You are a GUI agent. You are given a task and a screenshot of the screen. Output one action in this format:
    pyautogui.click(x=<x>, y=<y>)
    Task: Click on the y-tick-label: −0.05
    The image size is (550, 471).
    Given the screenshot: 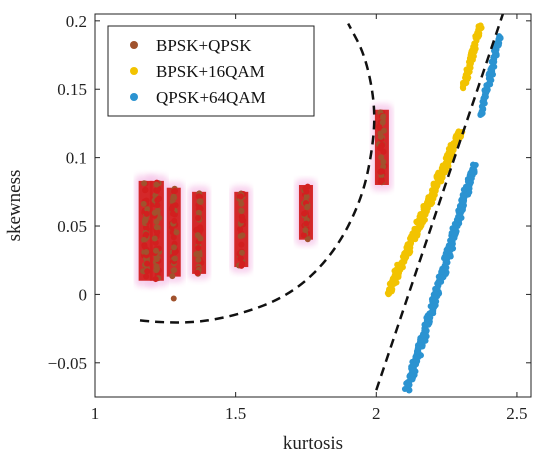 What is the action you would take?
    pyautogui.click(x=67, y=363)
    